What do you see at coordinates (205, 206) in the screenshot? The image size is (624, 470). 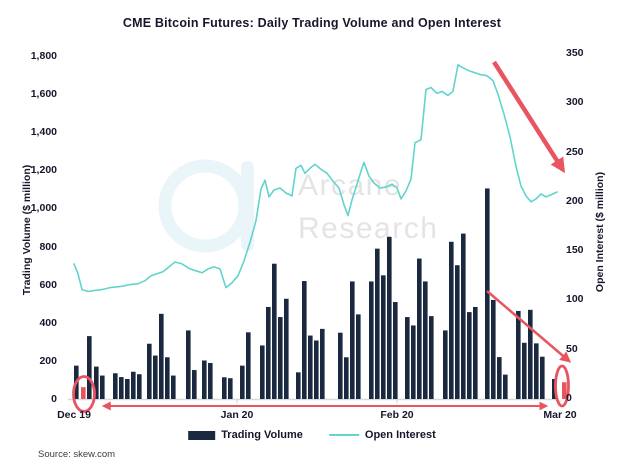 I see `watermark-logo-ring` at bounding box center [205, 206].